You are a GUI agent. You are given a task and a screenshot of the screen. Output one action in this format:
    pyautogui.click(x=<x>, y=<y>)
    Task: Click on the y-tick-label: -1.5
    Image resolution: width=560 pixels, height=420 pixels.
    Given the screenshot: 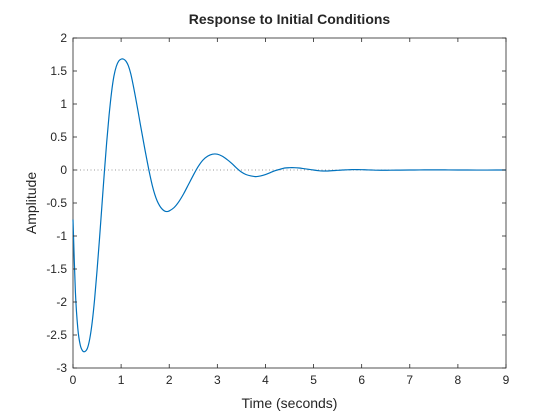 What is the action you would take?
    pyautogui.click(x=56, y=269)
    